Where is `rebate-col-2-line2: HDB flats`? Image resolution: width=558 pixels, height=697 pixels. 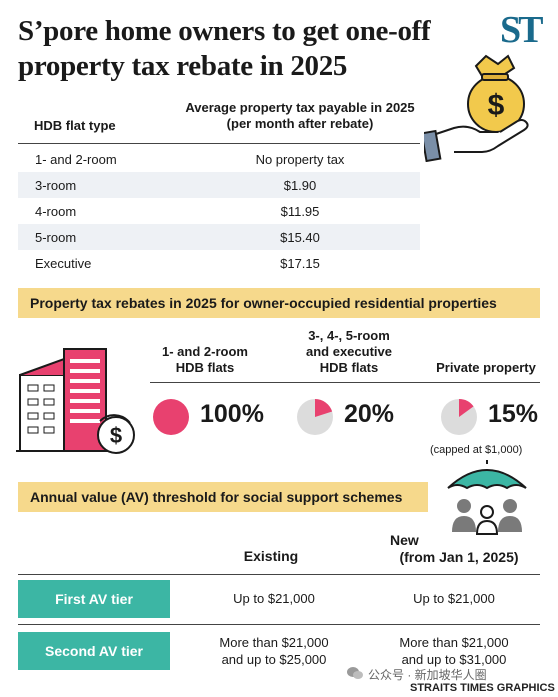 rebate-col-2-line2: HDB flats is located at coordinates (349, 367).